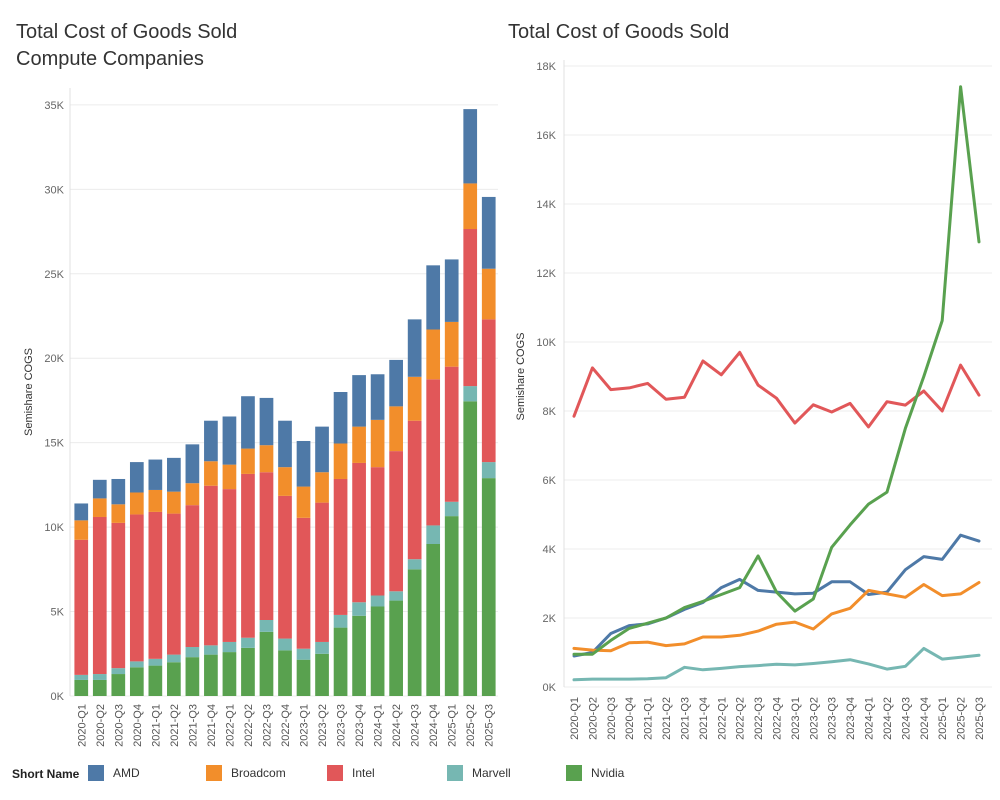  Describe the element at coordinates (101, 725) in the screenshot. I see `bar-xtick-label: 2020-Q2` at that location.